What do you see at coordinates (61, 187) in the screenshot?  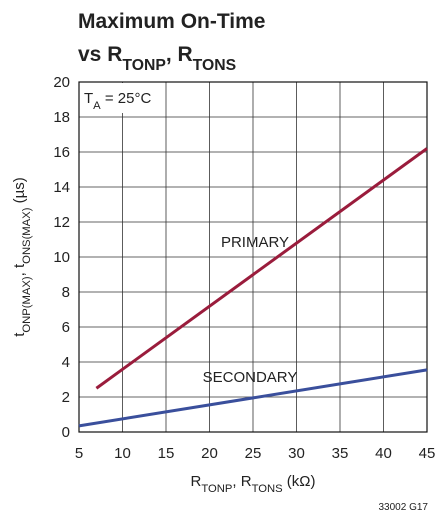 I see `y-tick-label: 14` at bounding box center [61, 187].